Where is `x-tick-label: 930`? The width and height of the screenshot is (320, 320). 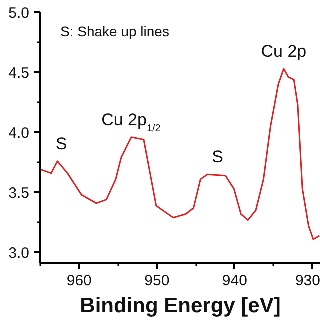 x-tick-label: 930 is located at coordinates (307, 281).